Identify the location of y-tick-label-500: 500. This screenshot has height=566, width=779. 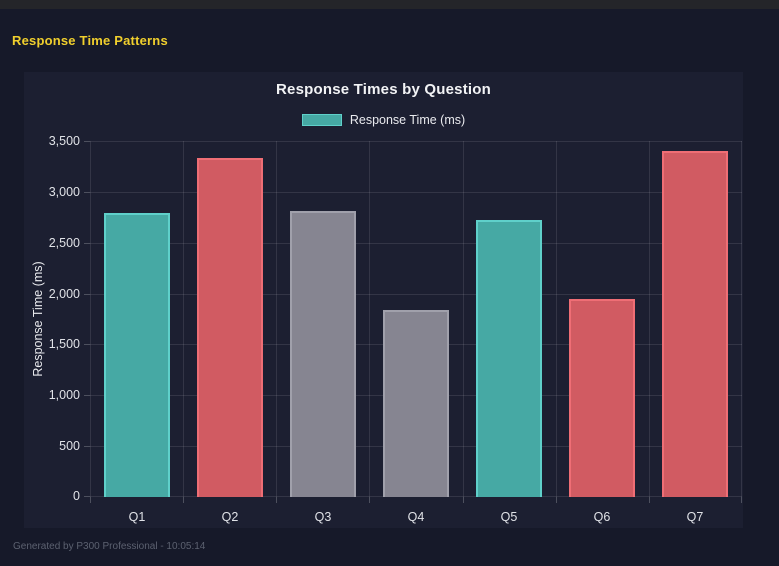
(69, 446).